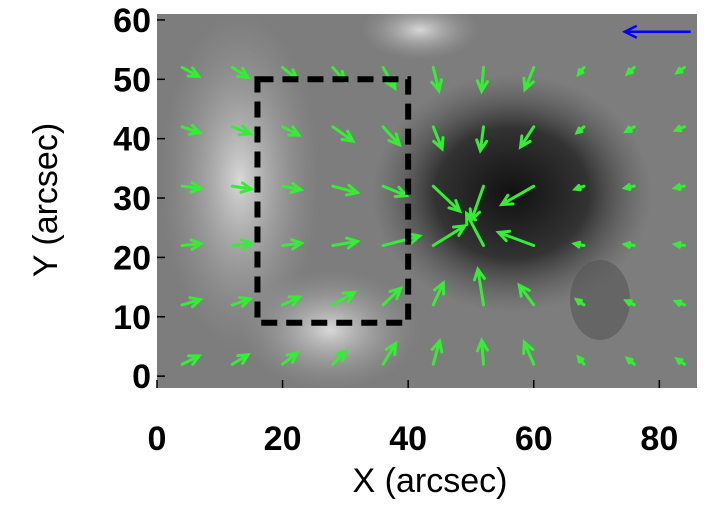 Image resolution: width=717 pixels, height=505 pixels. What do you see at coordinates (132, 80) in the screenshot?
I see `y-tick-label: 50` at bounding box center [132, 80].